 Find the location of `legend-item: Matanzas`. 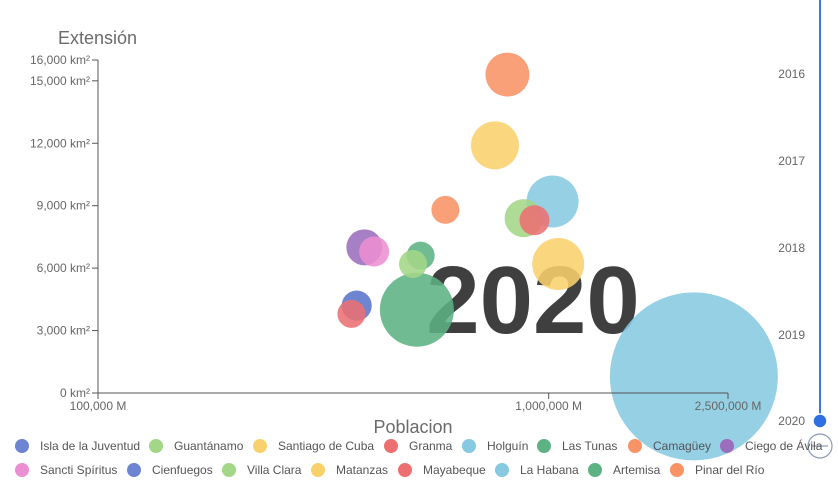

legend-item: Matanzas is located at coordinates (349, 470).